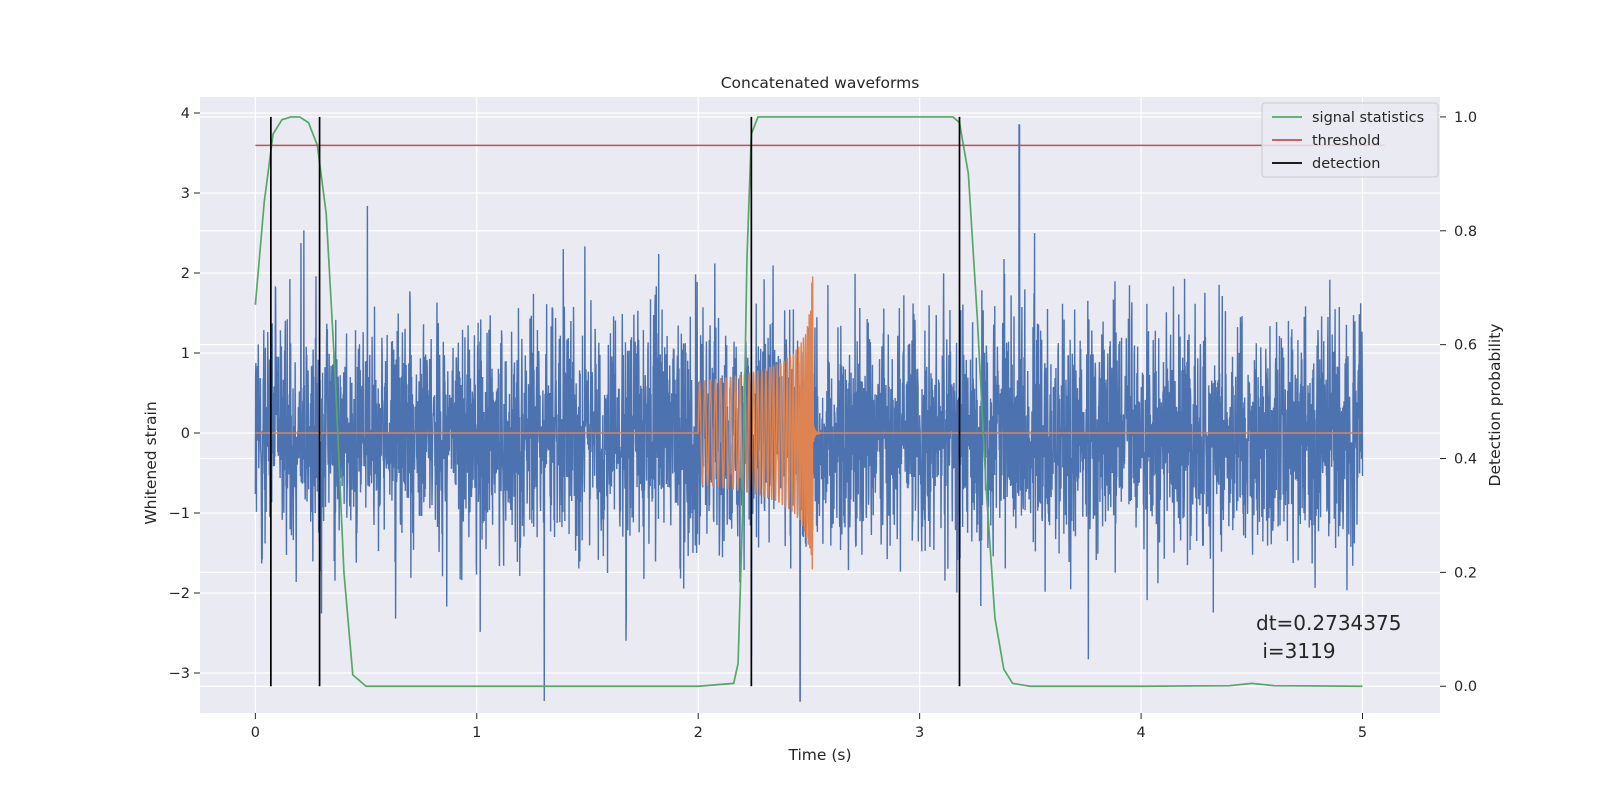 The image size is (1600, 800). Describe the element at coordinates (1140, 733) in the screenshot. I see `x-tick-label-4: 4` at that location.